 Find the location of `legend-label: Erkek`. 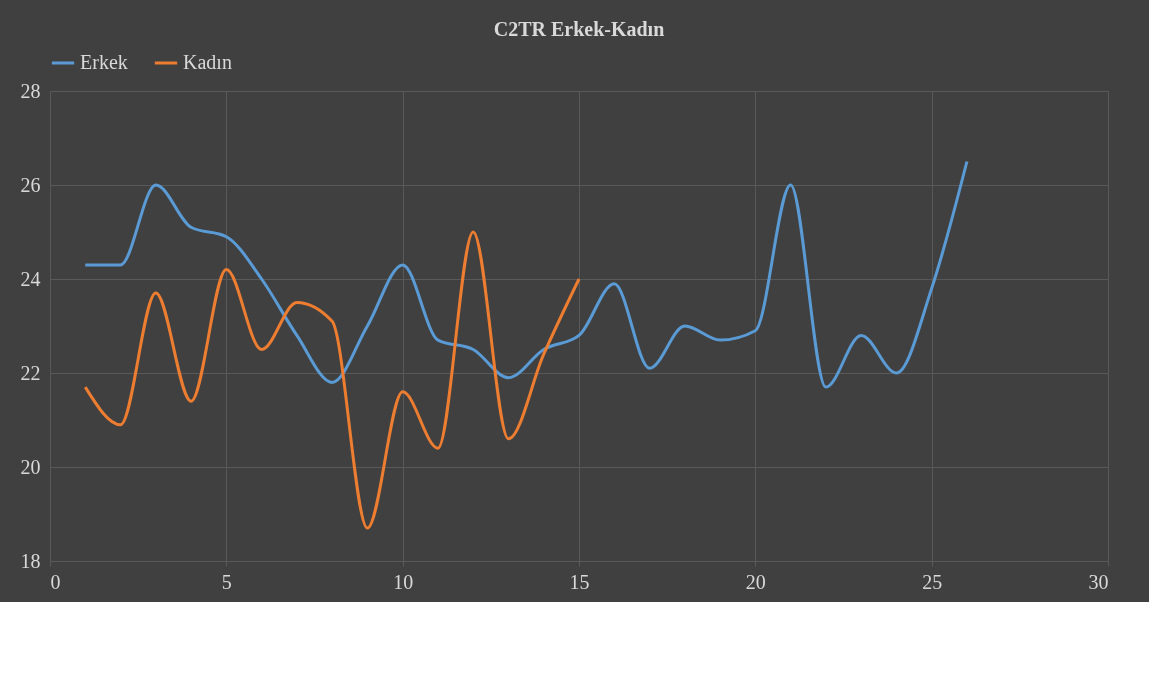

legend-label: Erkek is located at coordinates (104, 62).